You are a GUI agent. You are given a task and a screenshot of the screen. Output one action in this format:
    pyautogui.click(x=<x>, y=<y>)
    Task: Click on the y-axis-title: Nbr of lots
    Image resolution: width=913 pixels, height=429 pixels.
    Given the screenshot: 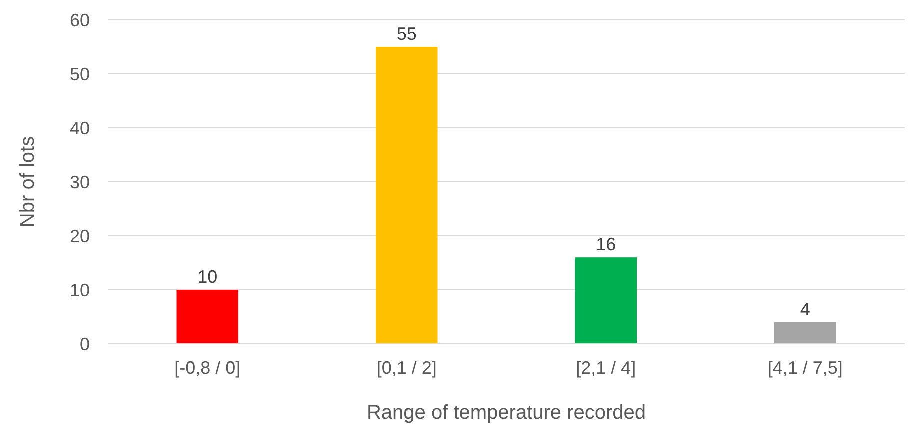 What is the action you would take?
    pyautogui.click(x=28, y=182)
    